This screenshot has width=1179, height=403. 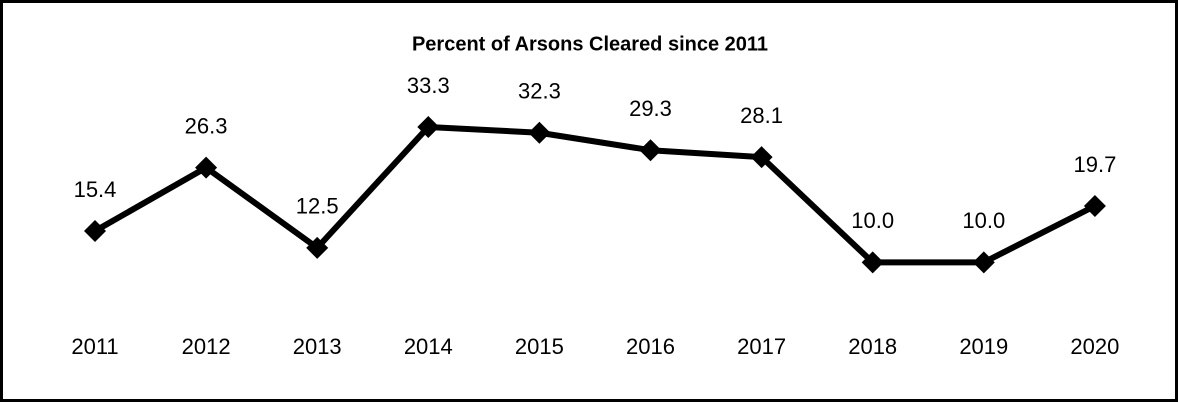 What do you see at coordinates (317, 346) in the screenshot?
I see `x-tick-label: 2013` at bounding box center [317, 346].